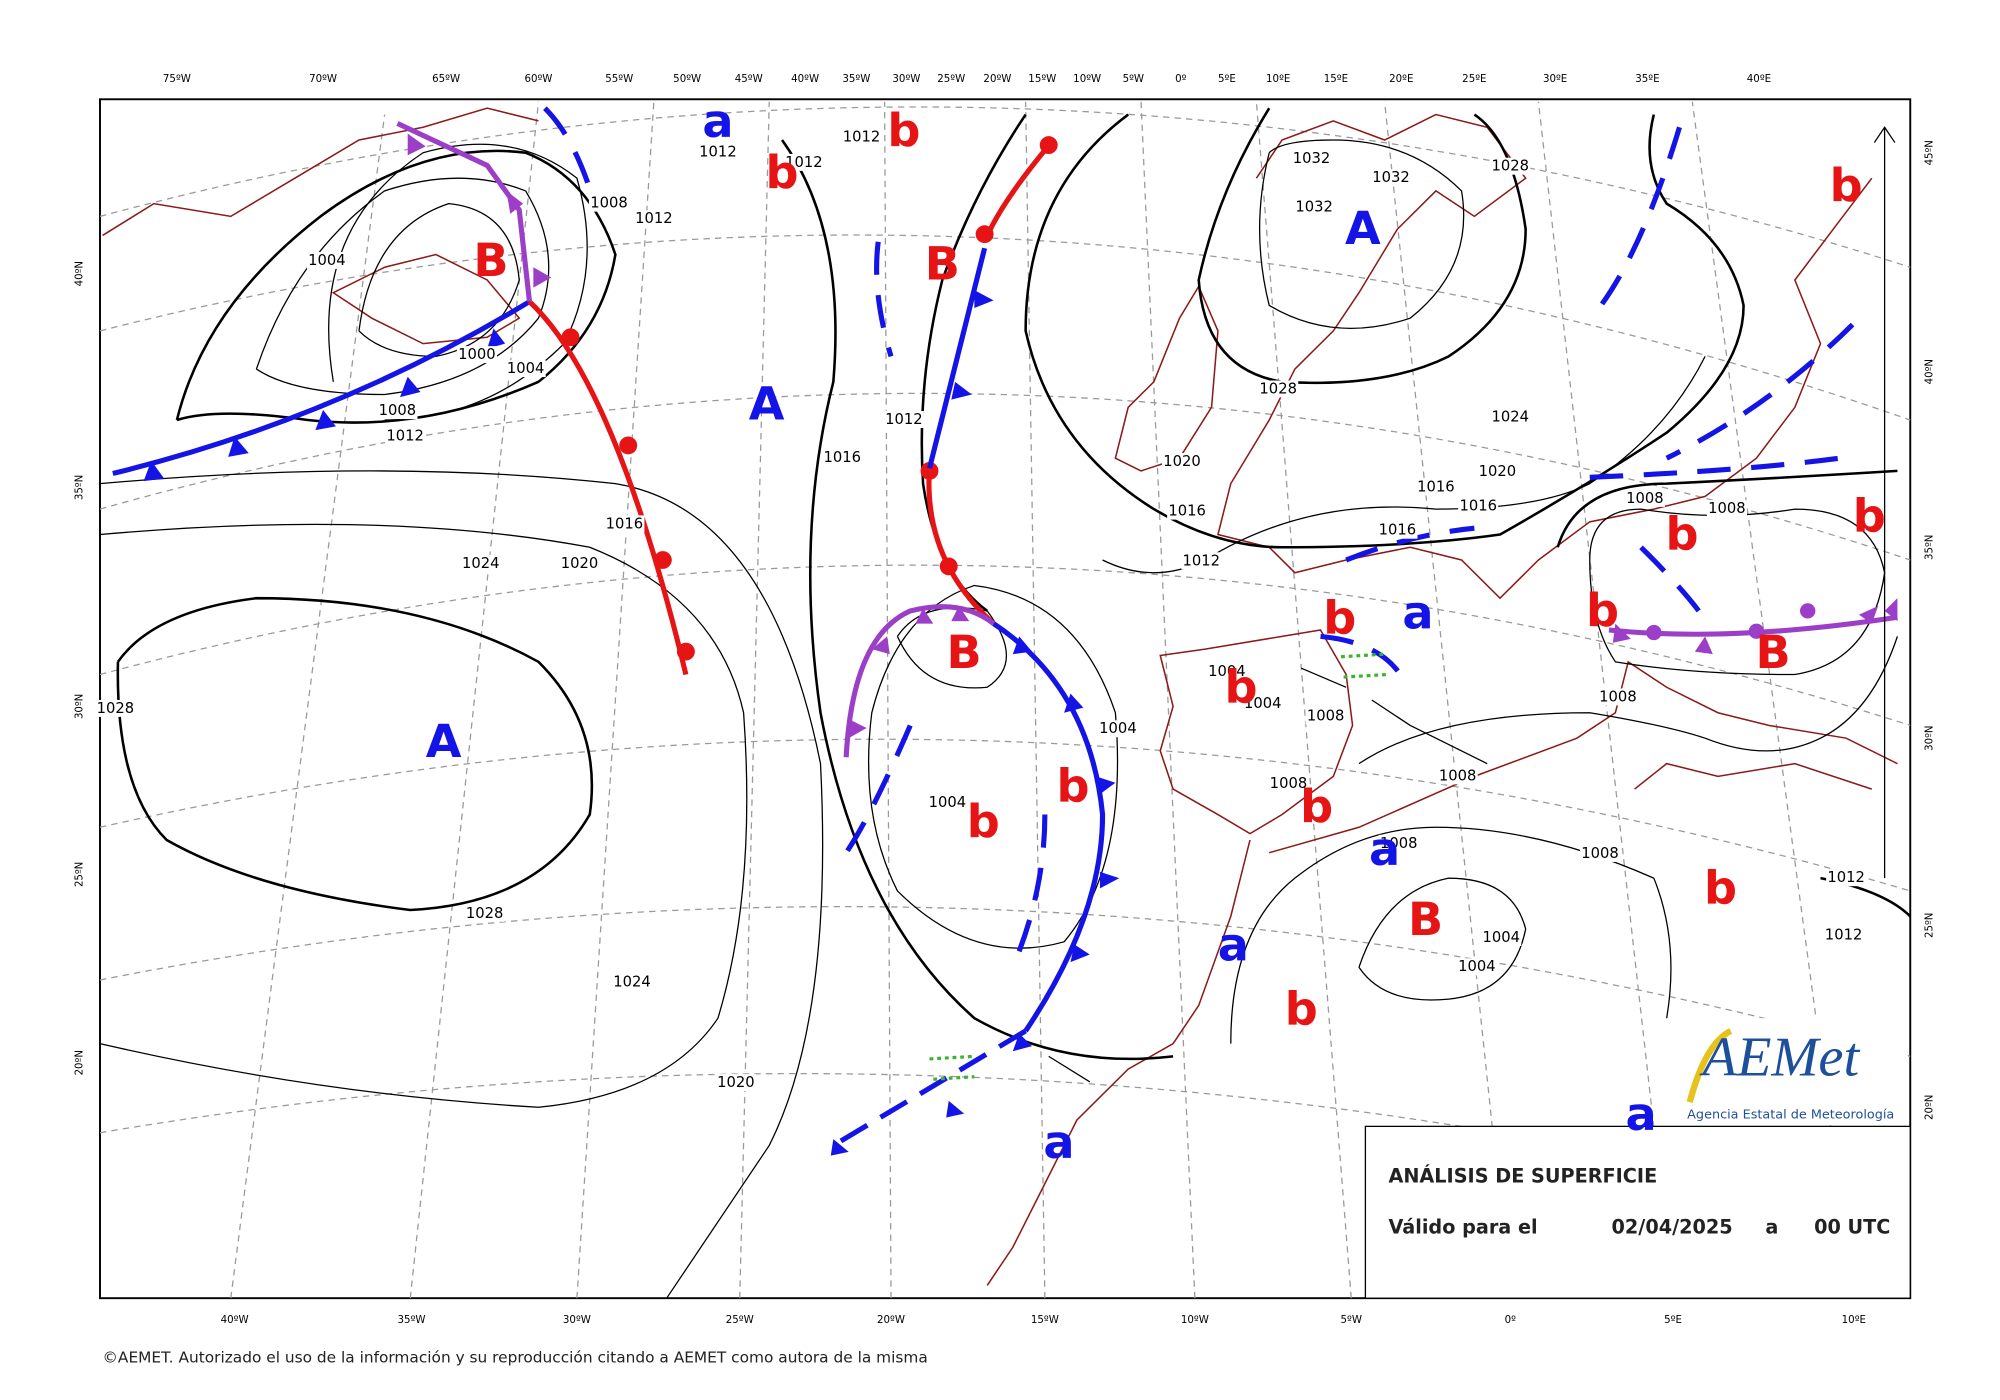 This screenshot has height=1400, width=2000. Describe the element at coordinates (997, 79) in the screenshot. I see `longitude-label: 20ºW` at that location.